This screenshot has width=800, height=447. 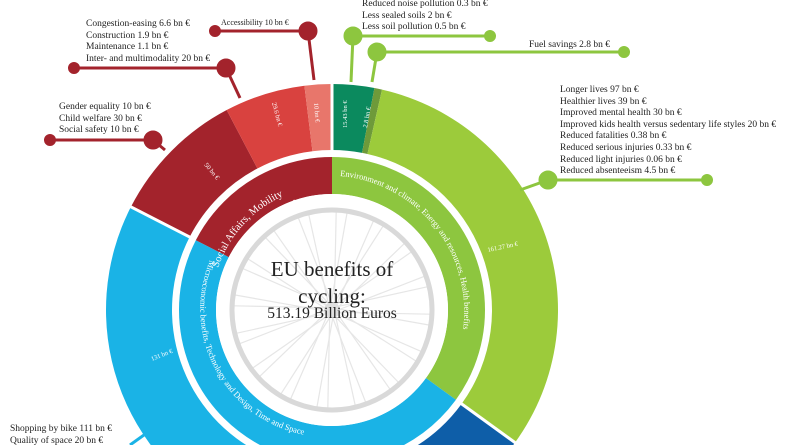 I want to click on callout-line: Reduced serious injuries 0.33 bn €, so click(x=626, y=147).